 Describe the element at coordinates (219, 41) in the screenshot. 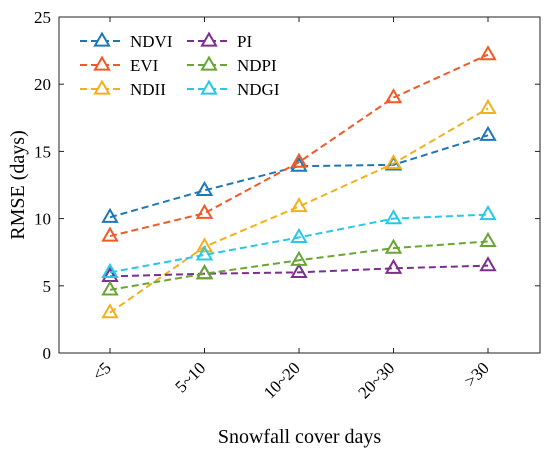

I see `legend-item-pi: PI` at that location.